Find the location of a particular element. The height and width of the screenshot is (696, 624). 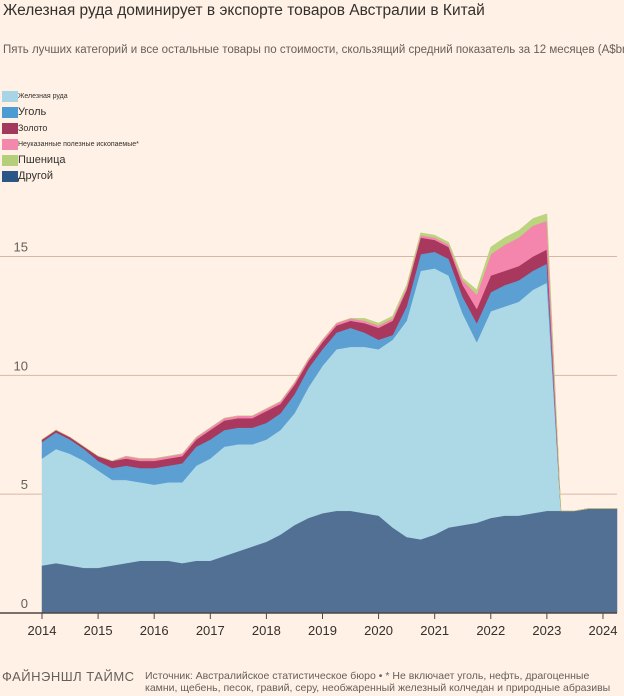

x-tick-label-2018: 2018 is located at coordinates (266, 630).